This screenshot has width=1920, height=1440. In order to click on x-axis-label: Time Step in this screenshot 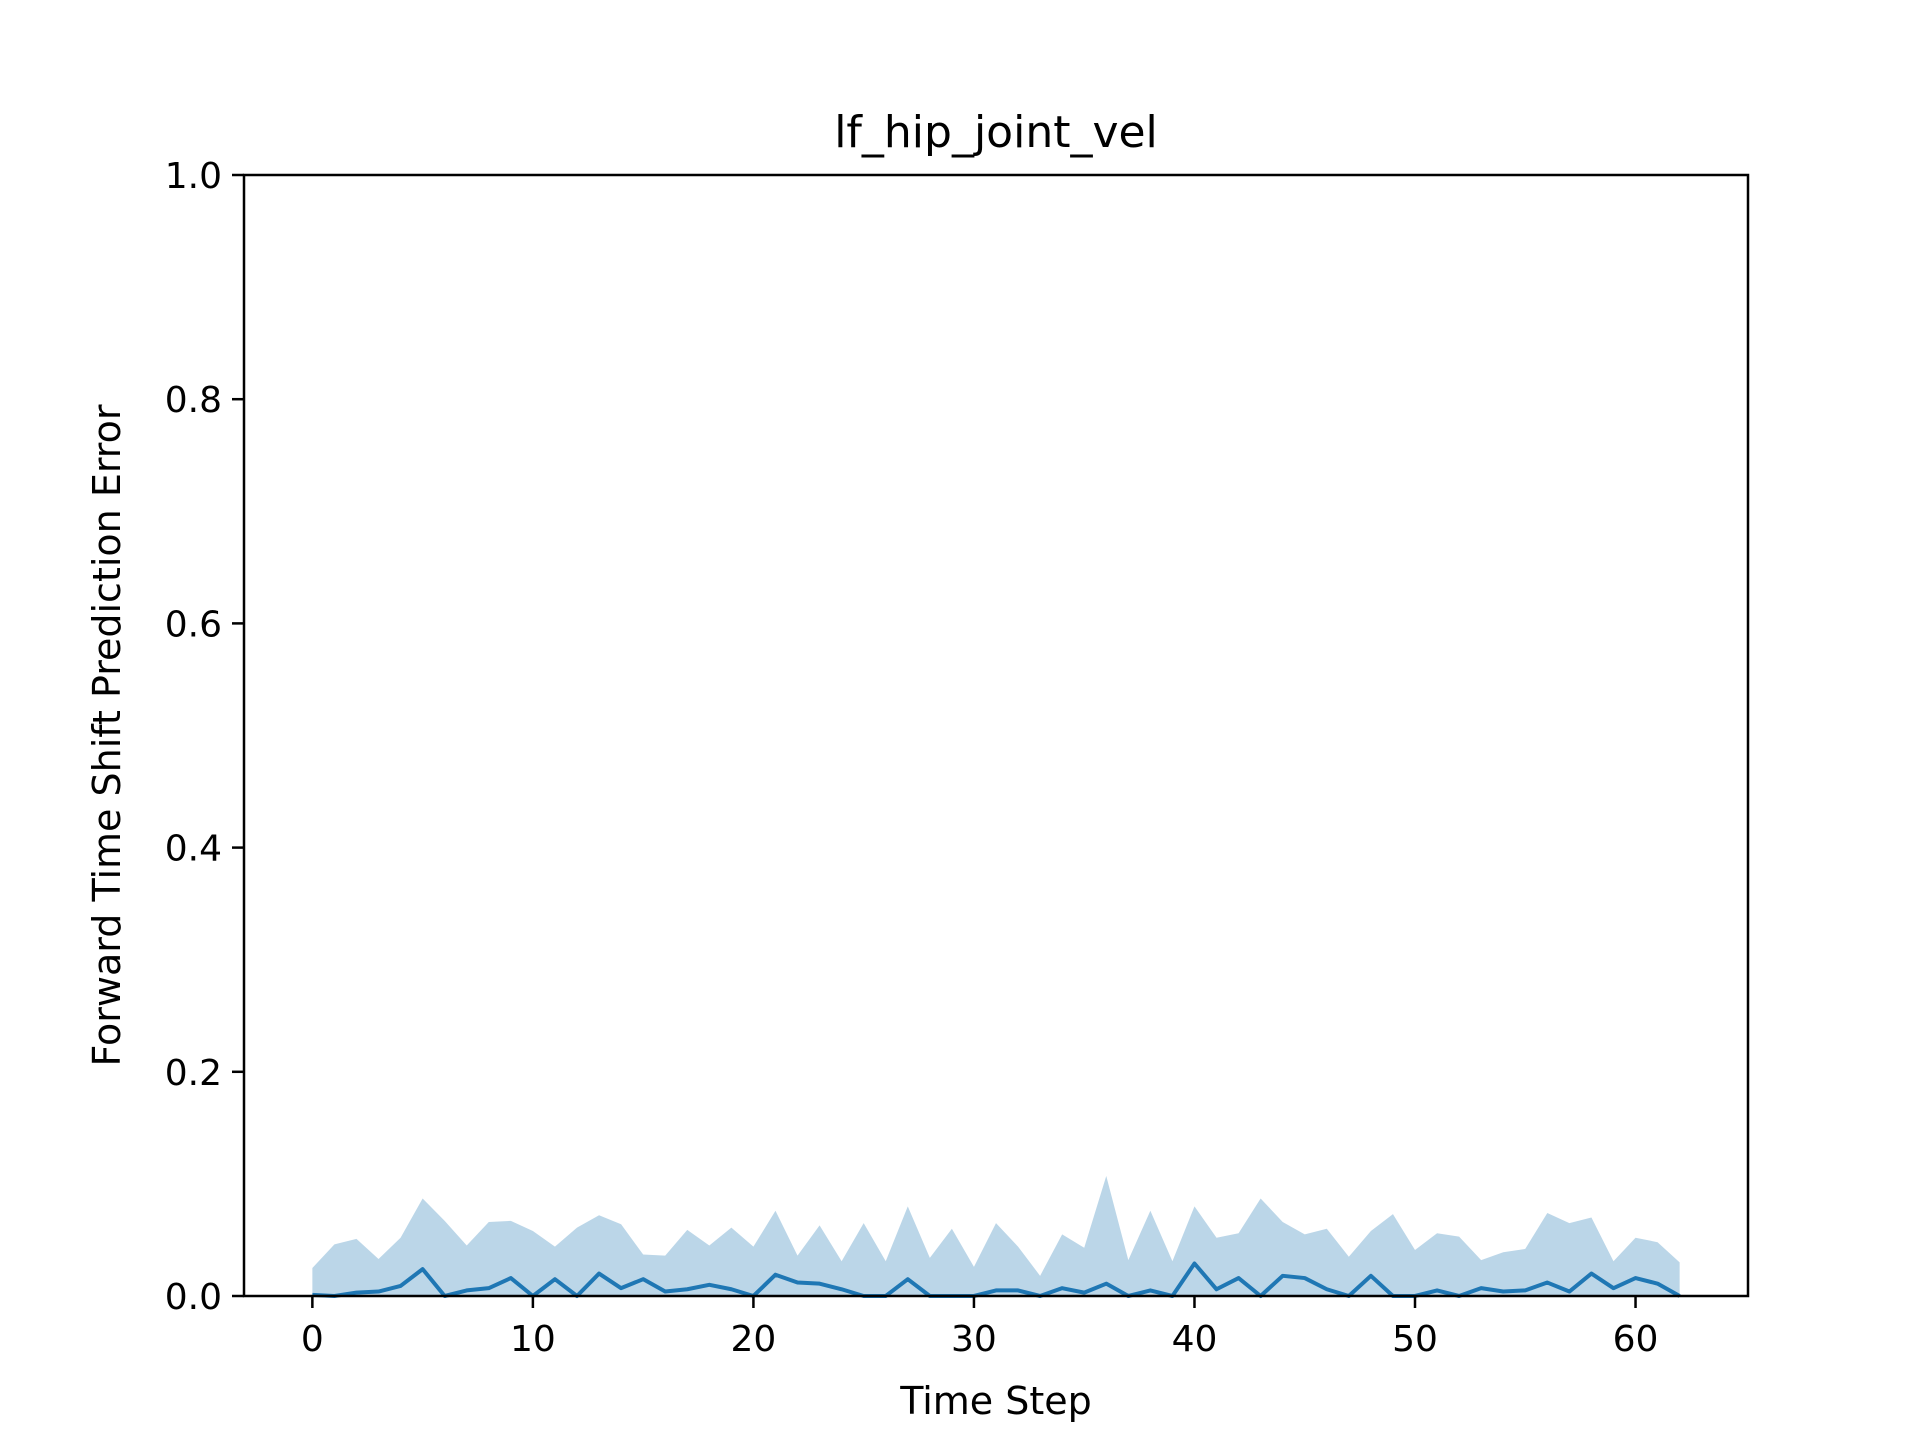, I will do `click(995, 1401)`.